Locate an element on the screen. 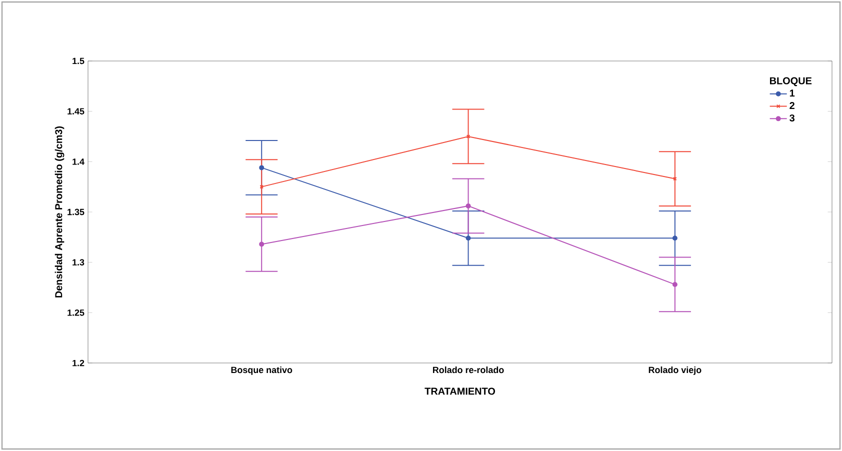 Image resolution: width=842 pixels, height=451 pixels. y-tick-label: 1.25 is located at coordinates (76, 312).